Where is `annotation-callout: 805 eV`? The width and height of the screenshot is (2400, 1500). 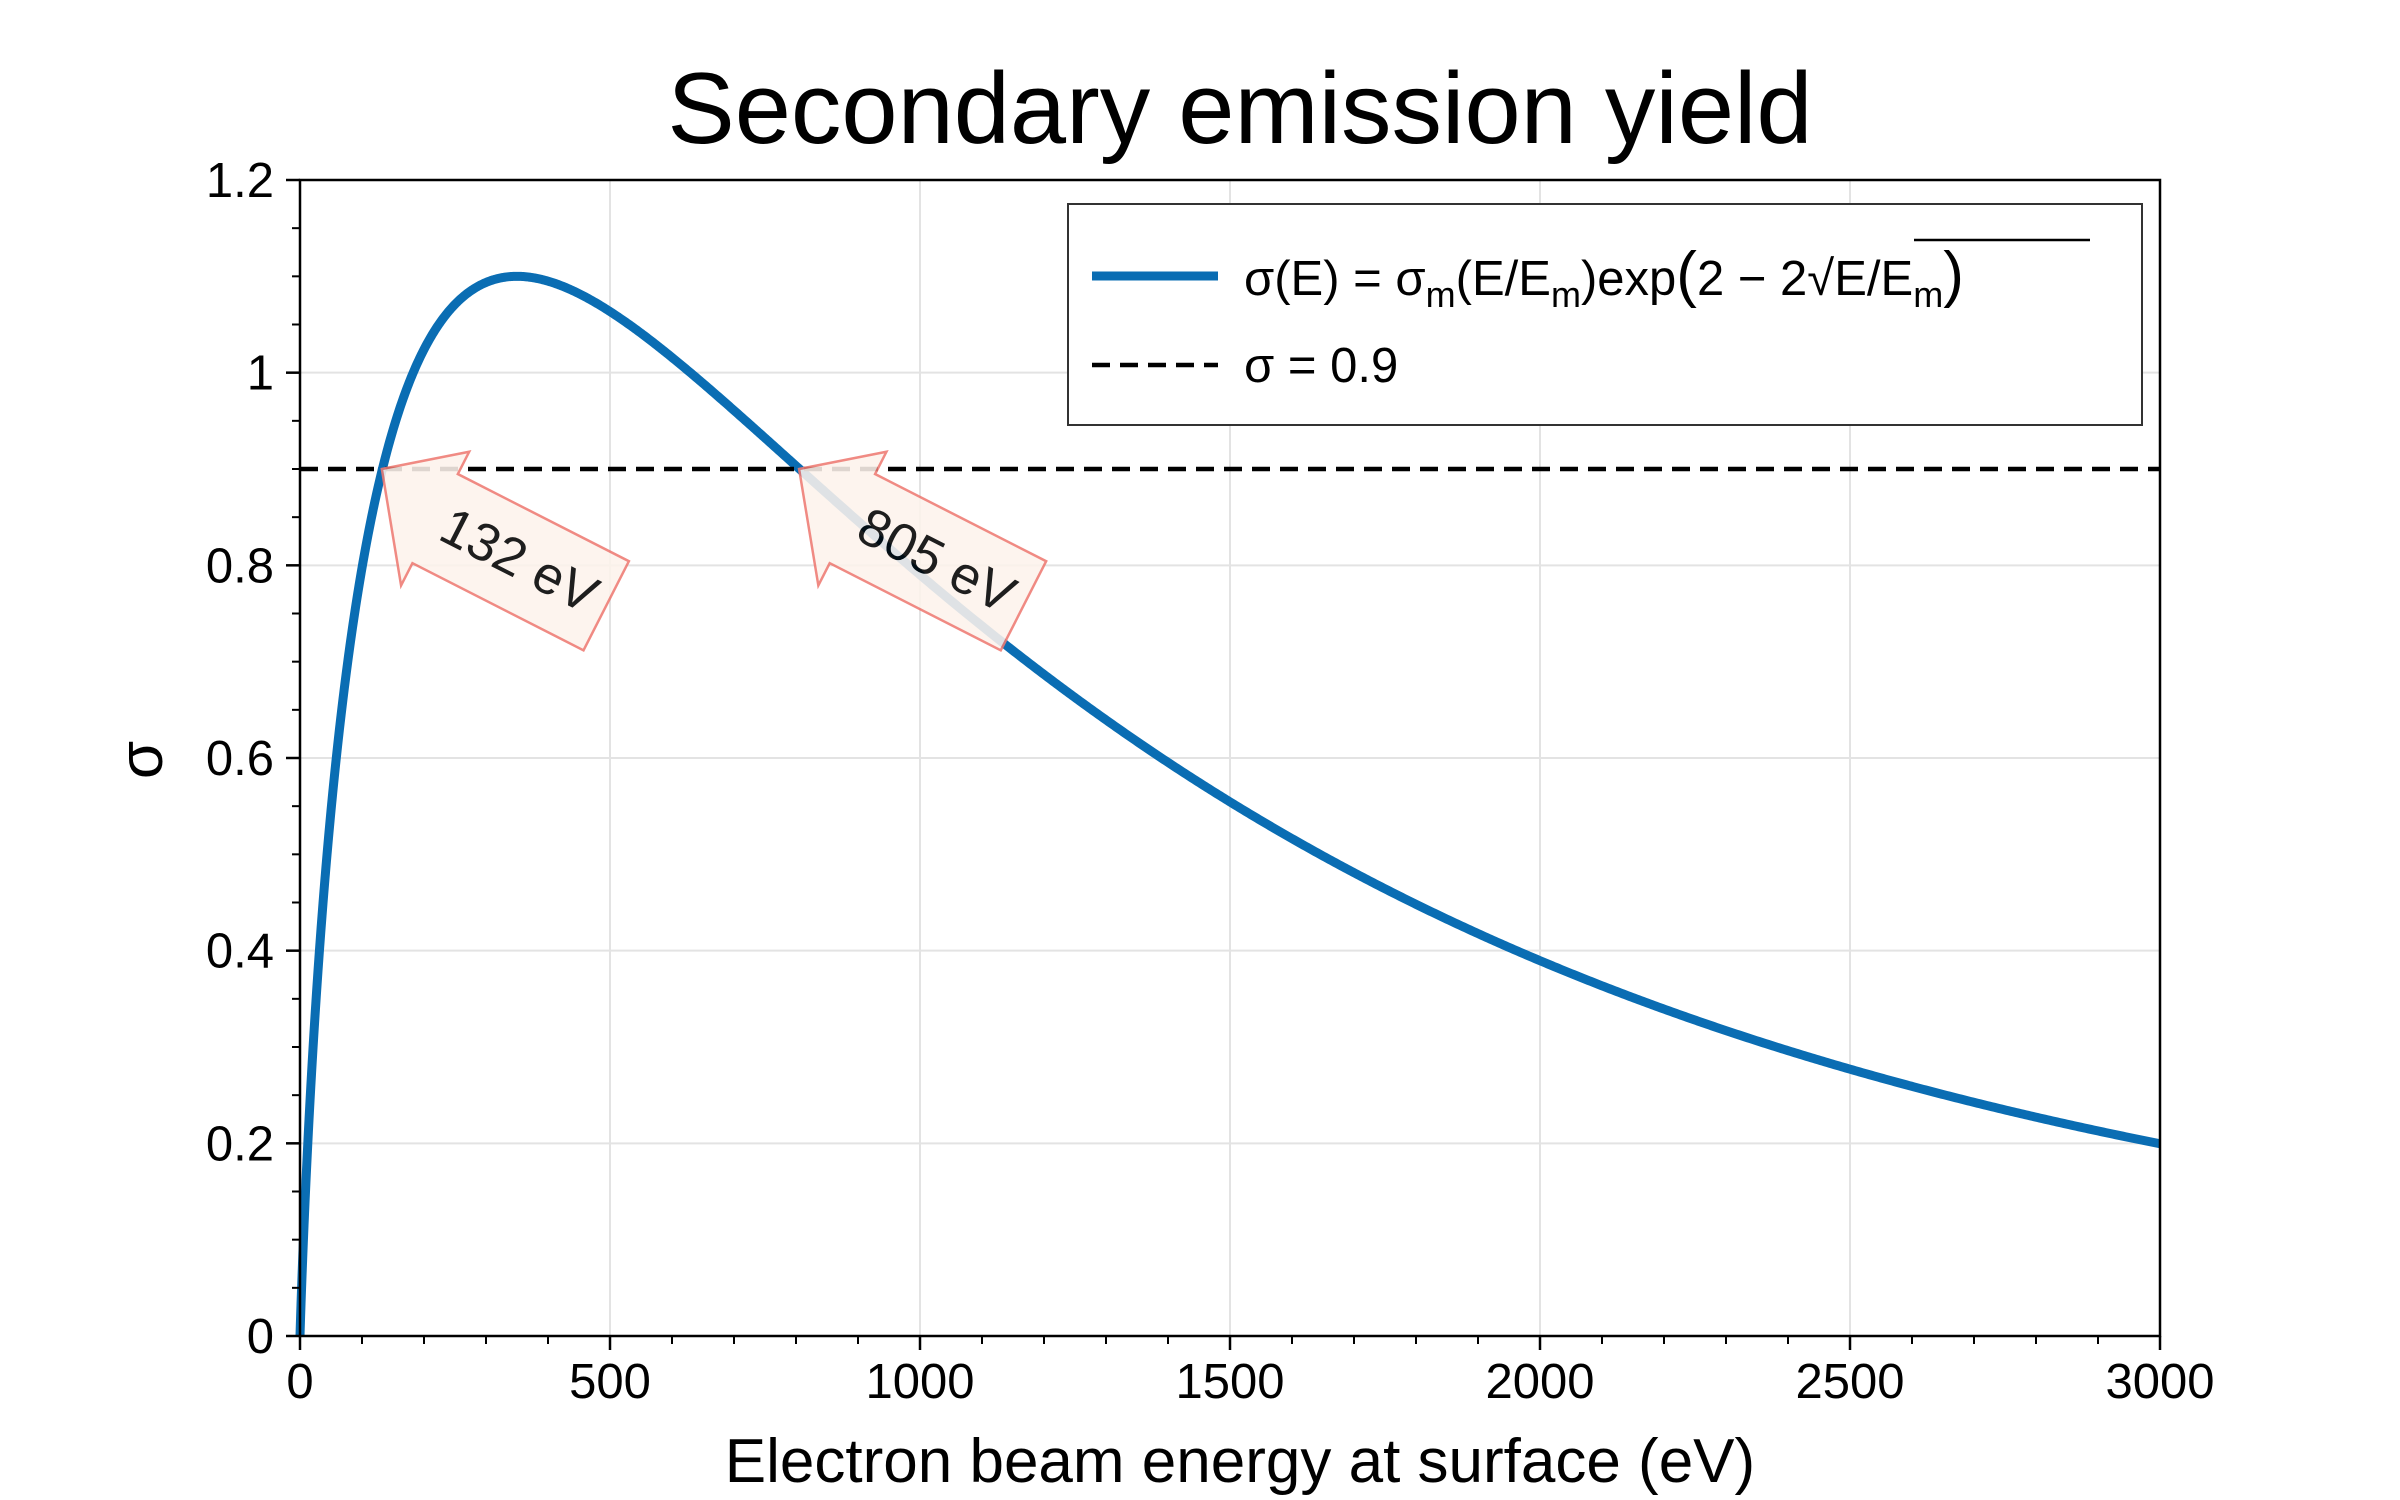
annotation-callout: 805 eV is located at coordinates (922, 551).